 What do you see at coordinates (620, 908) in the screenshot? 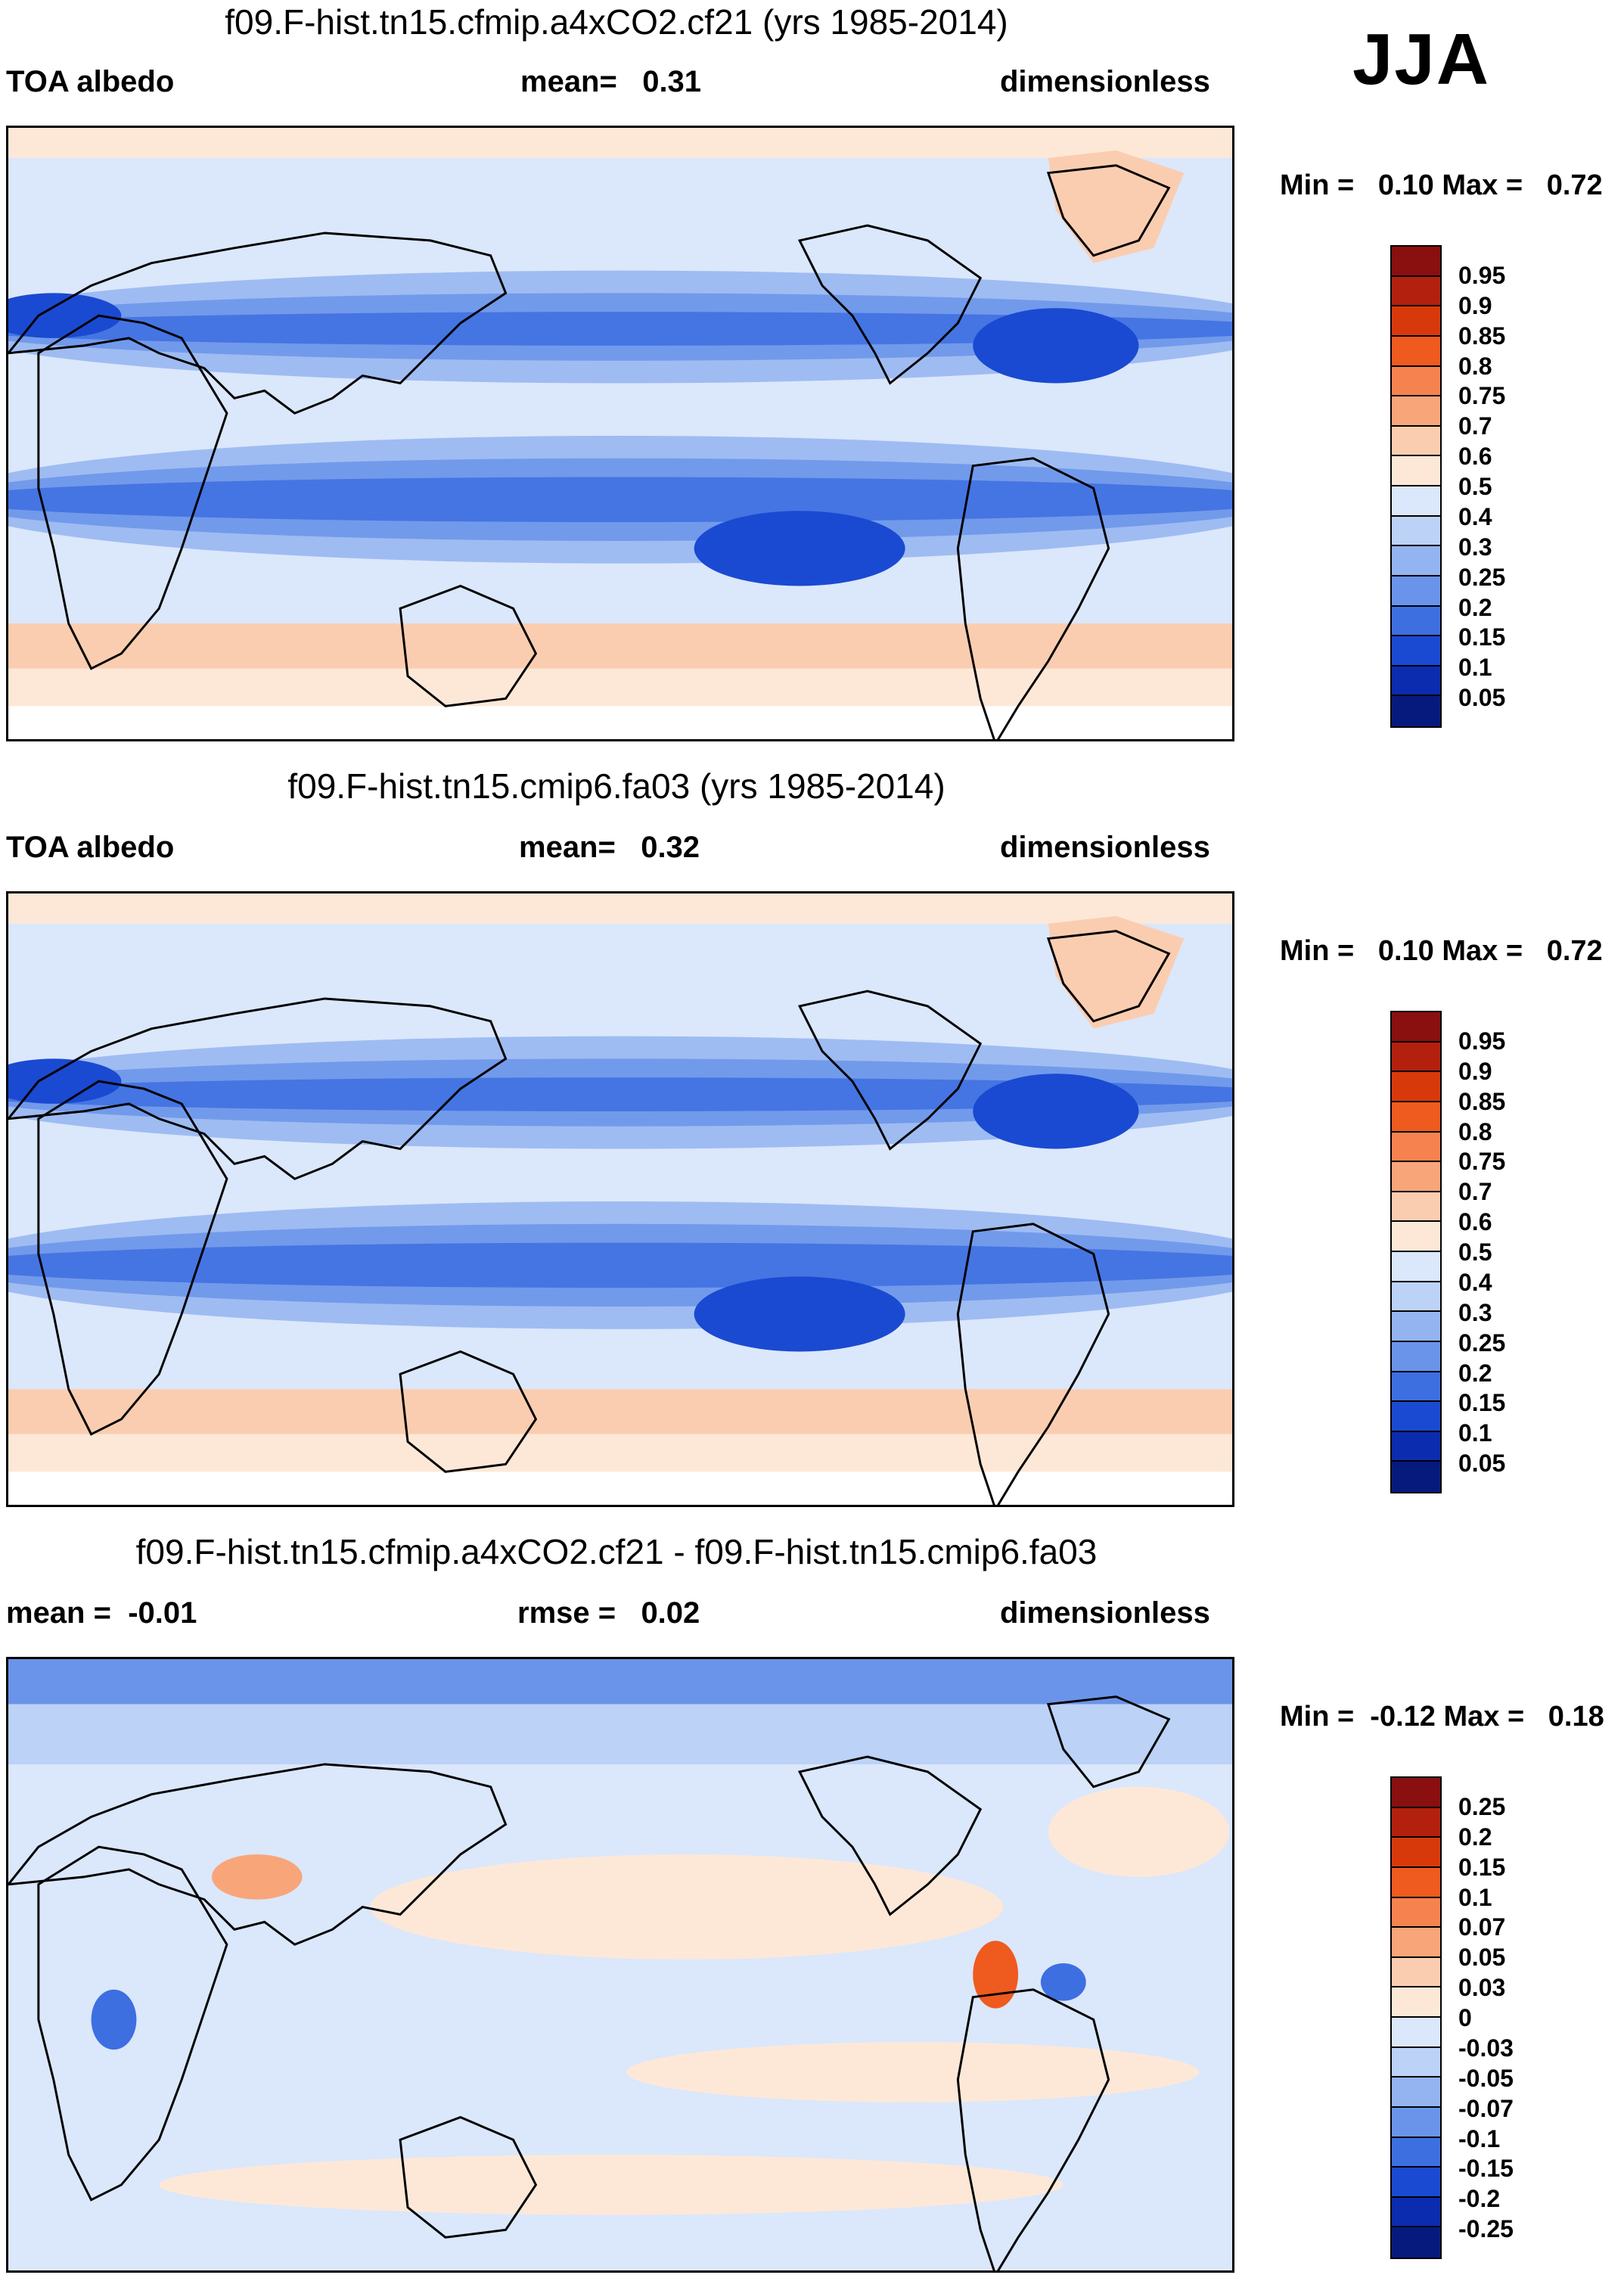
I see `map-arctic-band` at bounding box center [620, 908].